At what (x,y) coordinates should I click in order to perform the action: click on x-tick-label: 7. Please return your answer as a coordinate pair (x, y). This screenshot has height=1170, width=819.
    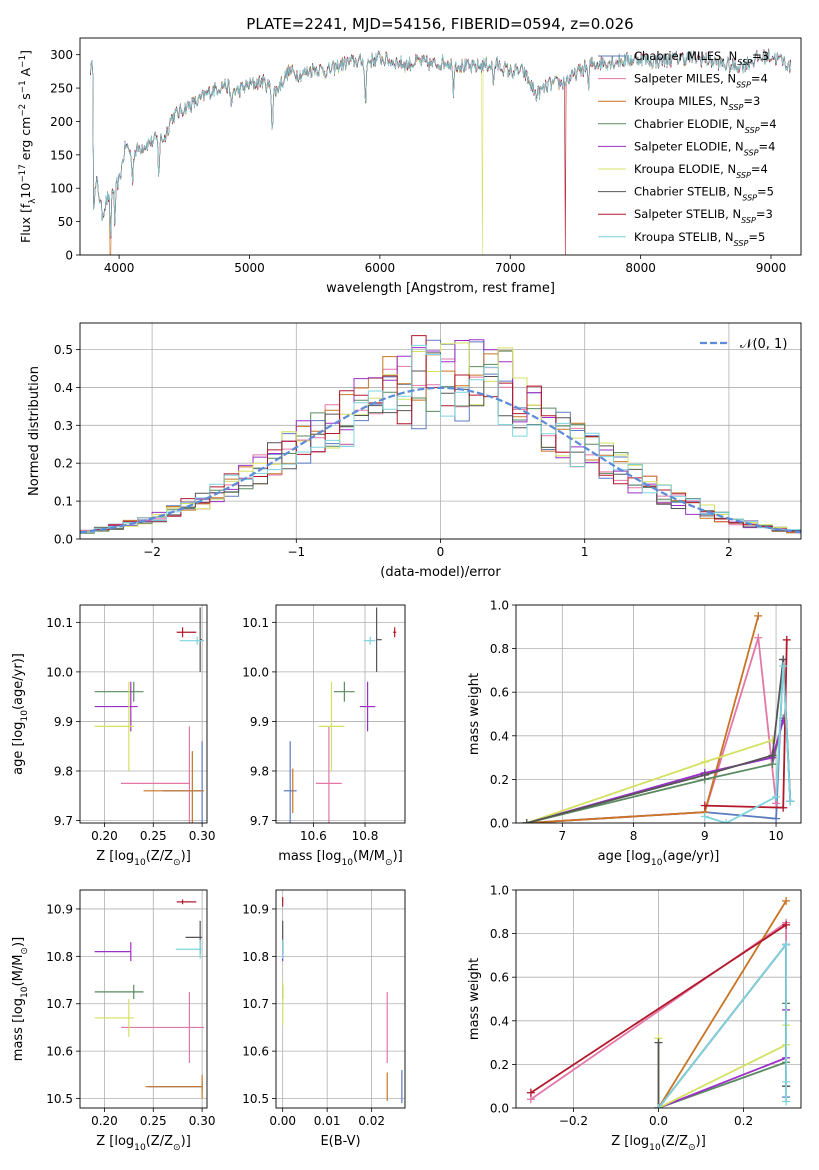
    Looking at the image, I should click on (562, 836).